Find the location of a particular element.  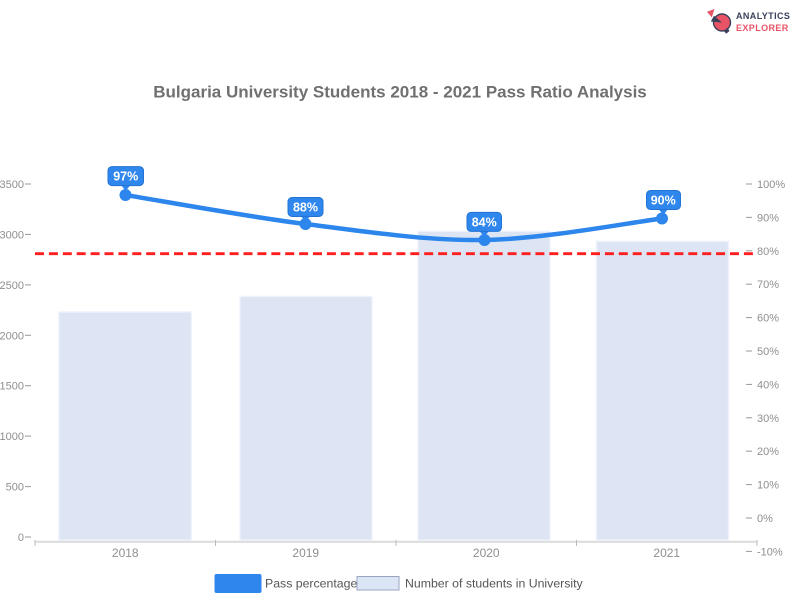

svg-text: 60% is located at coordinates (768, 319).